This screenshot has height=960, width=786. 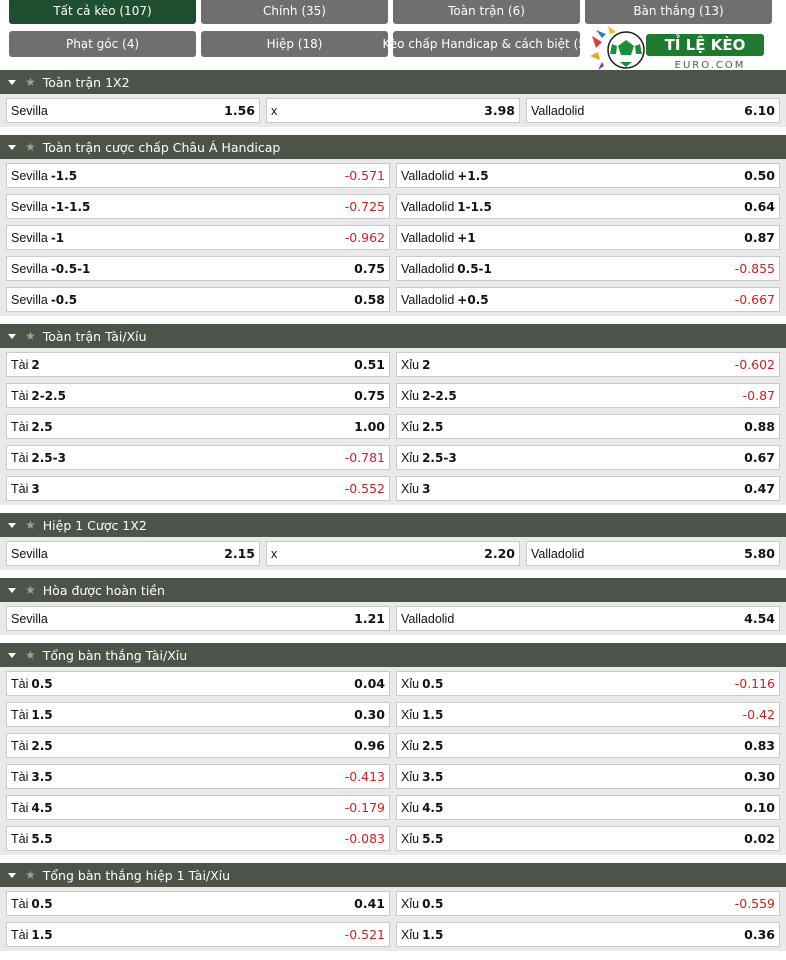 I want to click on odds-cell: Valladolid +1.5 0.50, so click(x=588, y=175).